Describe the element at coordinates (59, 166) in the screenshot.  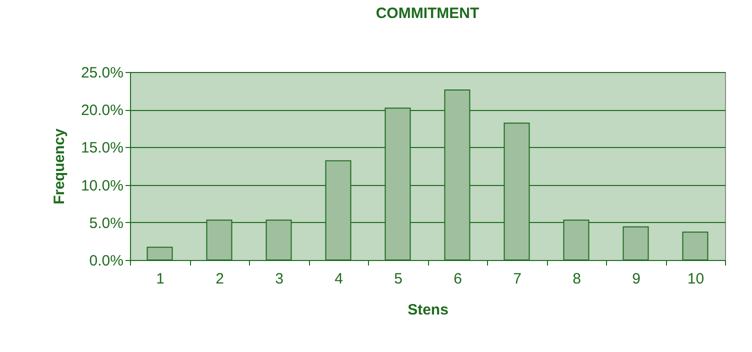
I see `y-axis-title: Frequency` at that location.